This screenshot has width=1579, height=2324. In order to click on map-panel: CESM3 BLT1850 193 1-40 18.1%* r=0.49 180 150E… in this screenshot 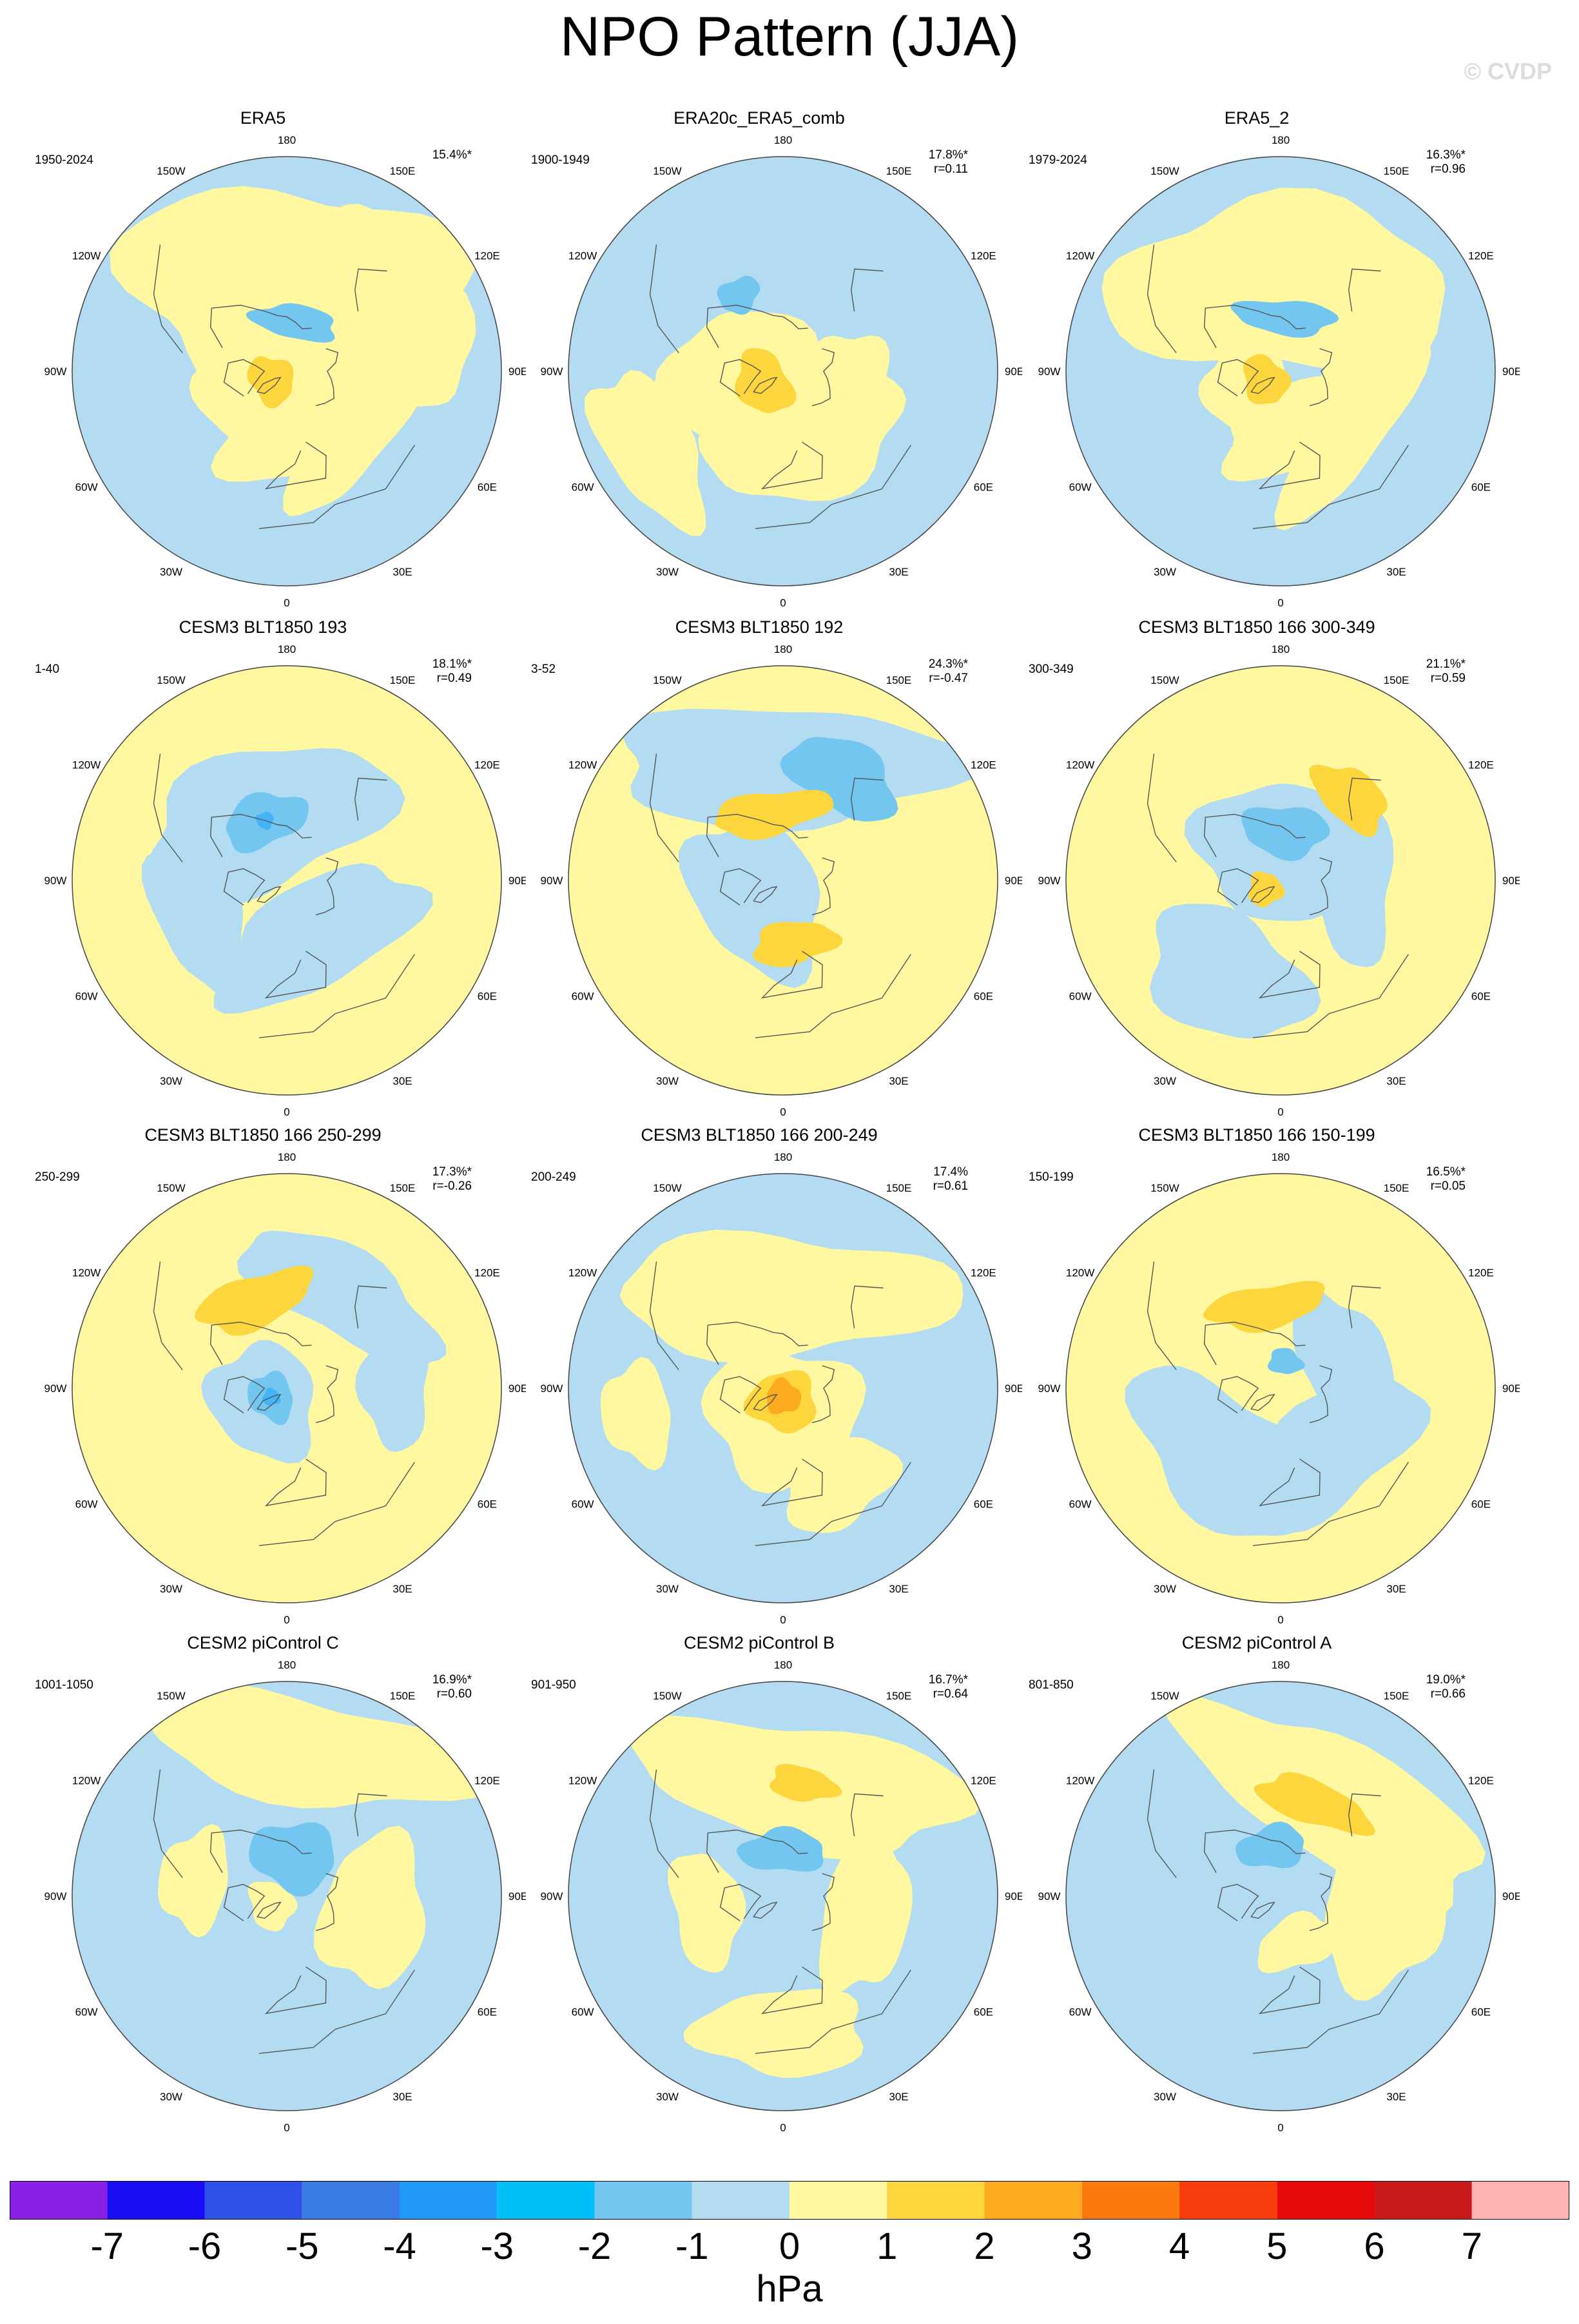, I will do `click(263, 872)`.